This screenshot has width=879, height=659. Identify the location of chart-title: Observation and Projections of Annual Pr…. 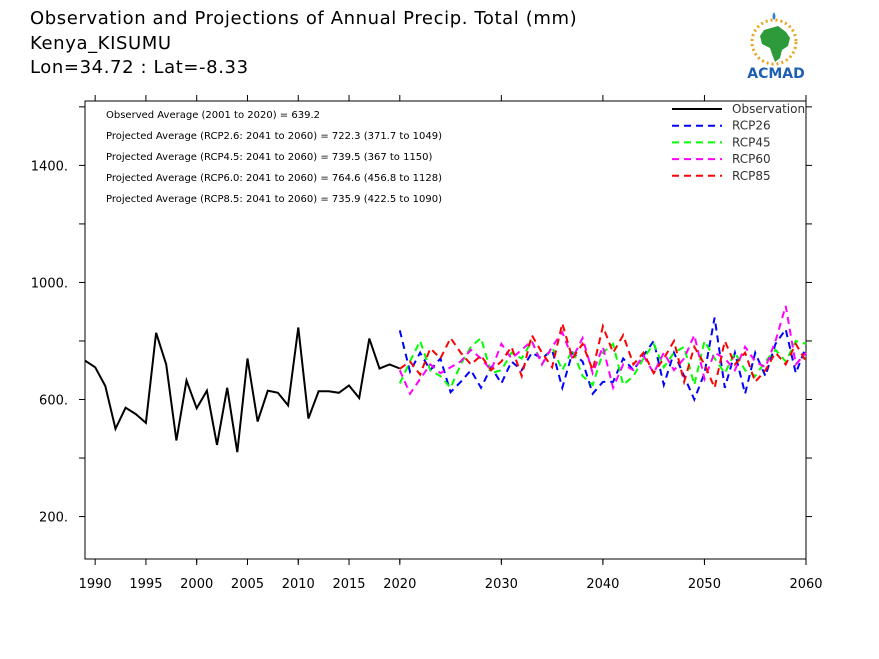
(304, 18).